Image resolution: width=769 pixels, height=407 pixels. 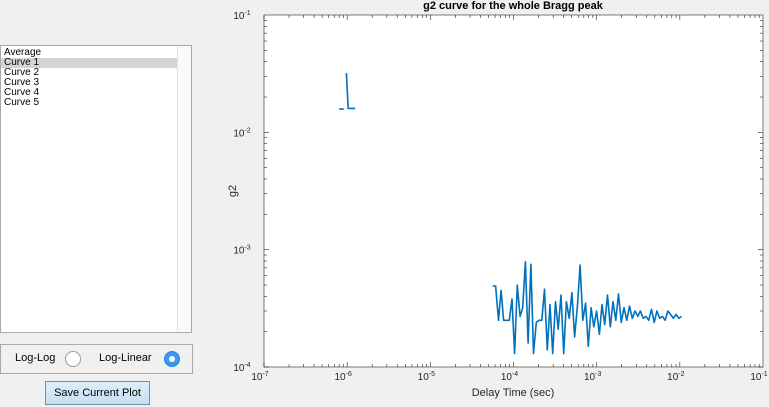 I want to click on log-log-radio, so click(x=73, y=359).